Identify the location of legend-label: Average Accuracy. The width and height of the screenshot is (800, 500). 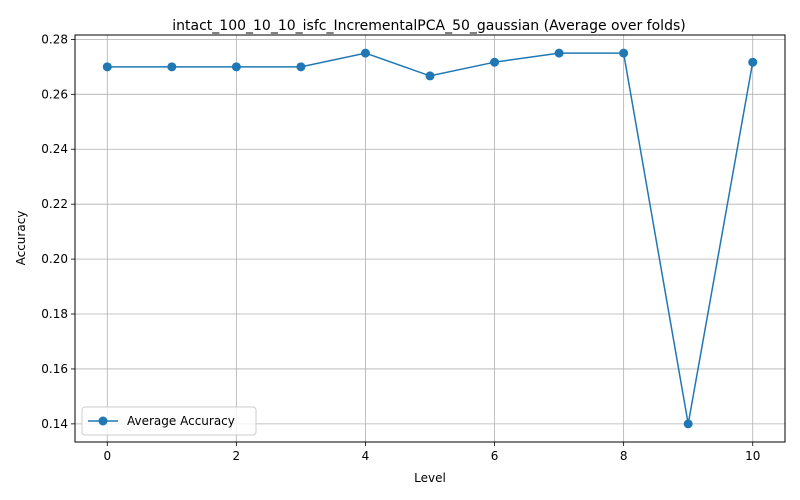
(181, 421).